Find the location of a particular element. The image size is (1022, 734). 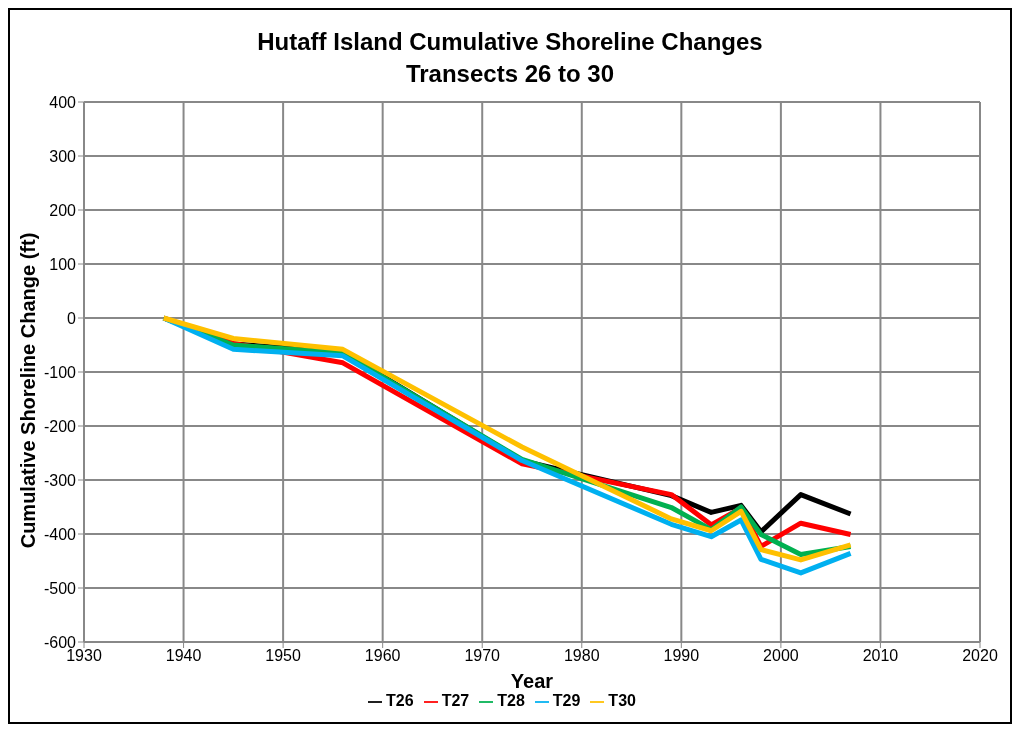

x-tick-label: 1970 is located at coordinates (482, 656).